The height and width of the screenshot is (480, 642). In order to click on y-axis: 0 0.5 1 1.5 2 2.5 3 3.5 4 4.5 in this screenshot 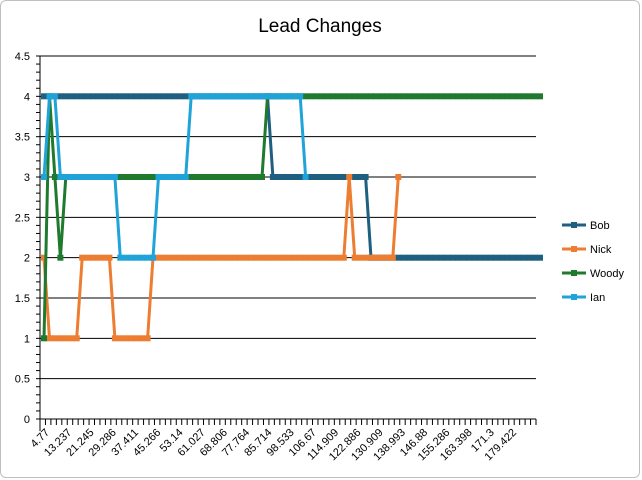, I will do `click(28, 241)`.